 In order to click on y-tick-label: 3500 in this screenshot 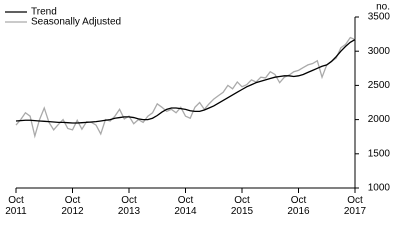, I will do `click(379, 17)`.